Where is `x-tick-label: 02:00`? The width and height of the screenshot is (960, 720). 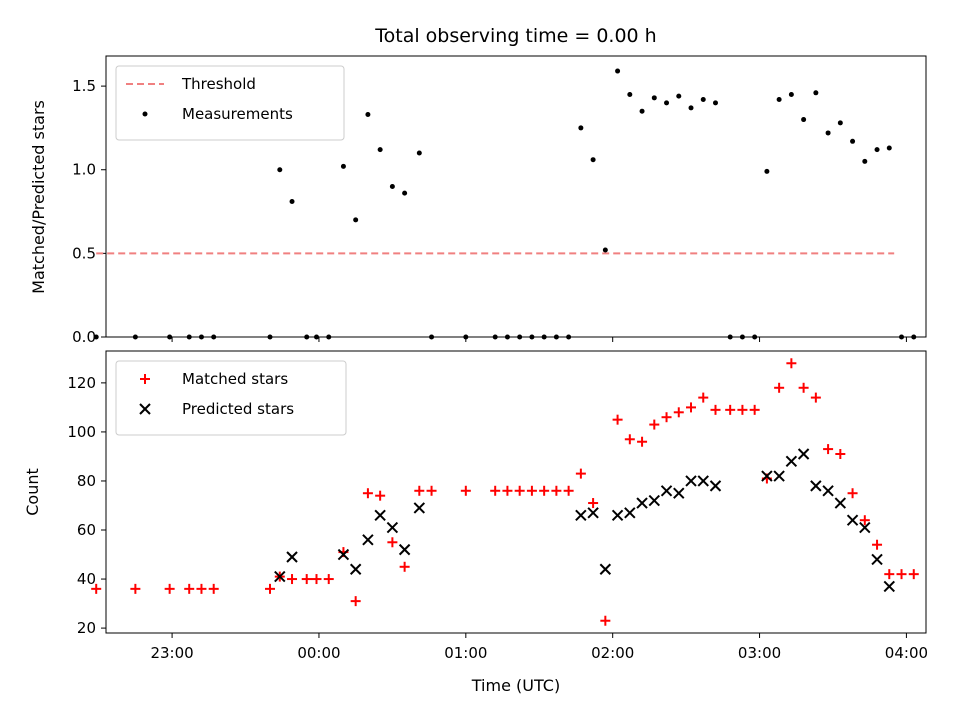 x-tick-label: 02:00 is located at coordinates (612, 653).